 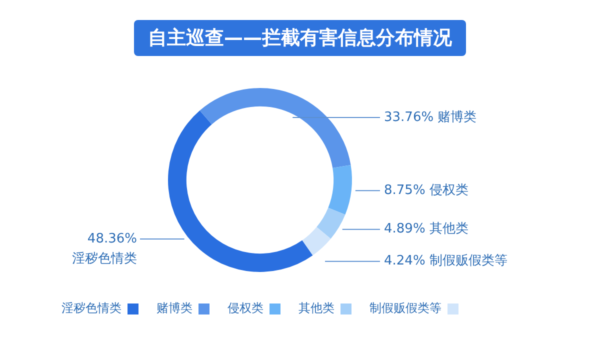 I want to click on text: 33.76% 赌博类, so click(x=430, y=117).